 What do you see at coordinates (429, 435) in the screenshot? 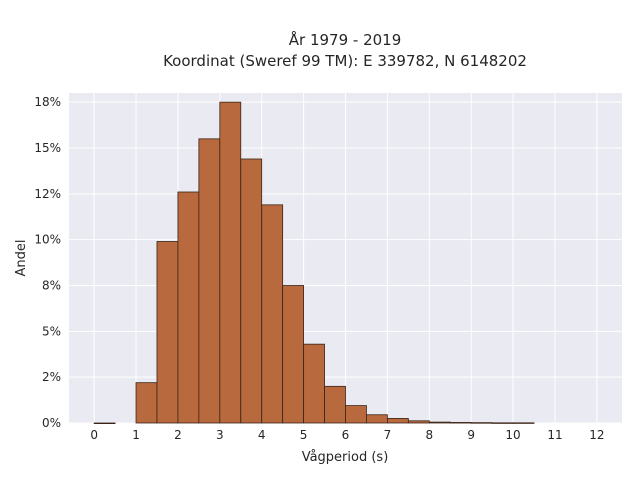
I see `x-tick-label: 8` at bounding box center [429, 435].